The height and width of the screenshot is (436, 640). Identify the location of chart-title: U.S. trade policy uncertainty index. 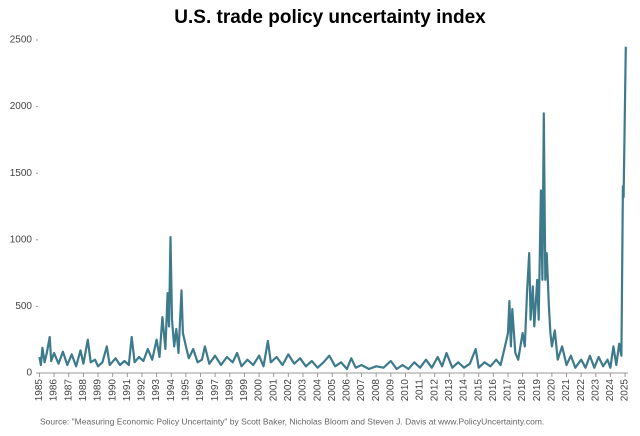
(330, 17).